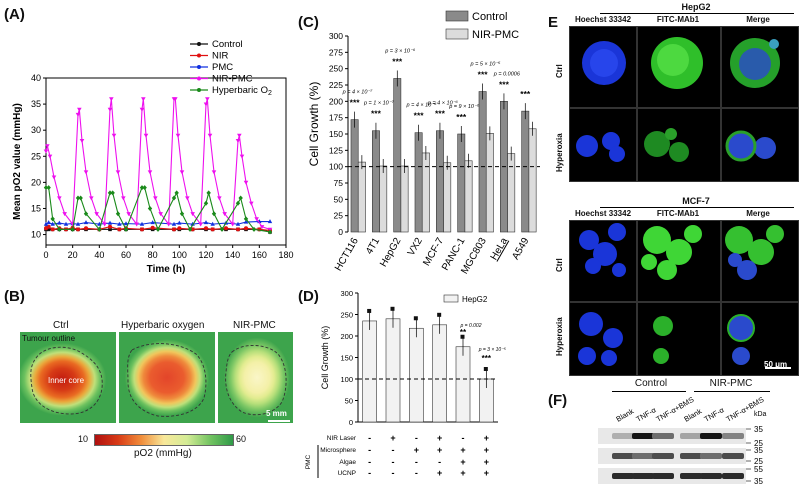 The image size is (799, 489). Describe the element at coordinates (14, 14) in the screenshot. I see `panel-label-a: (A)` at that location.